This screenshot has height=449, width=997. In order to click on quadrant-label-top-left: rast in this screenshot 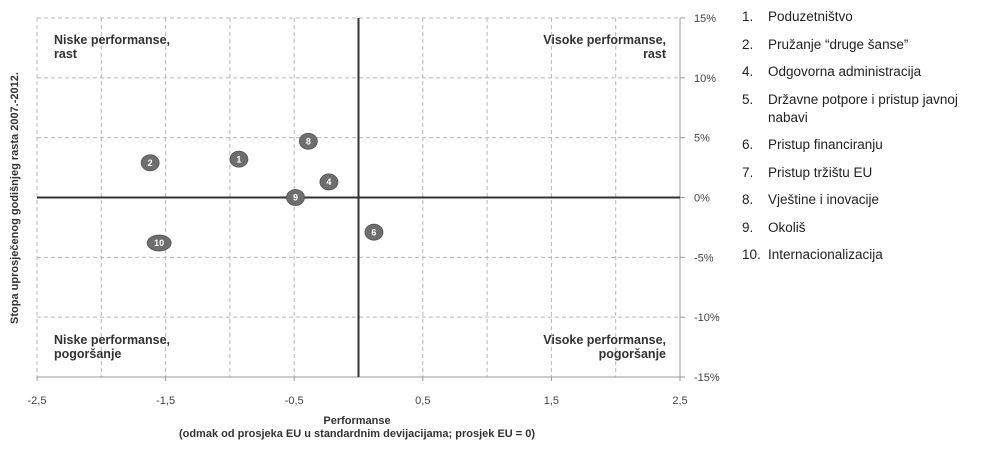, I will do `click(66, 54)`.